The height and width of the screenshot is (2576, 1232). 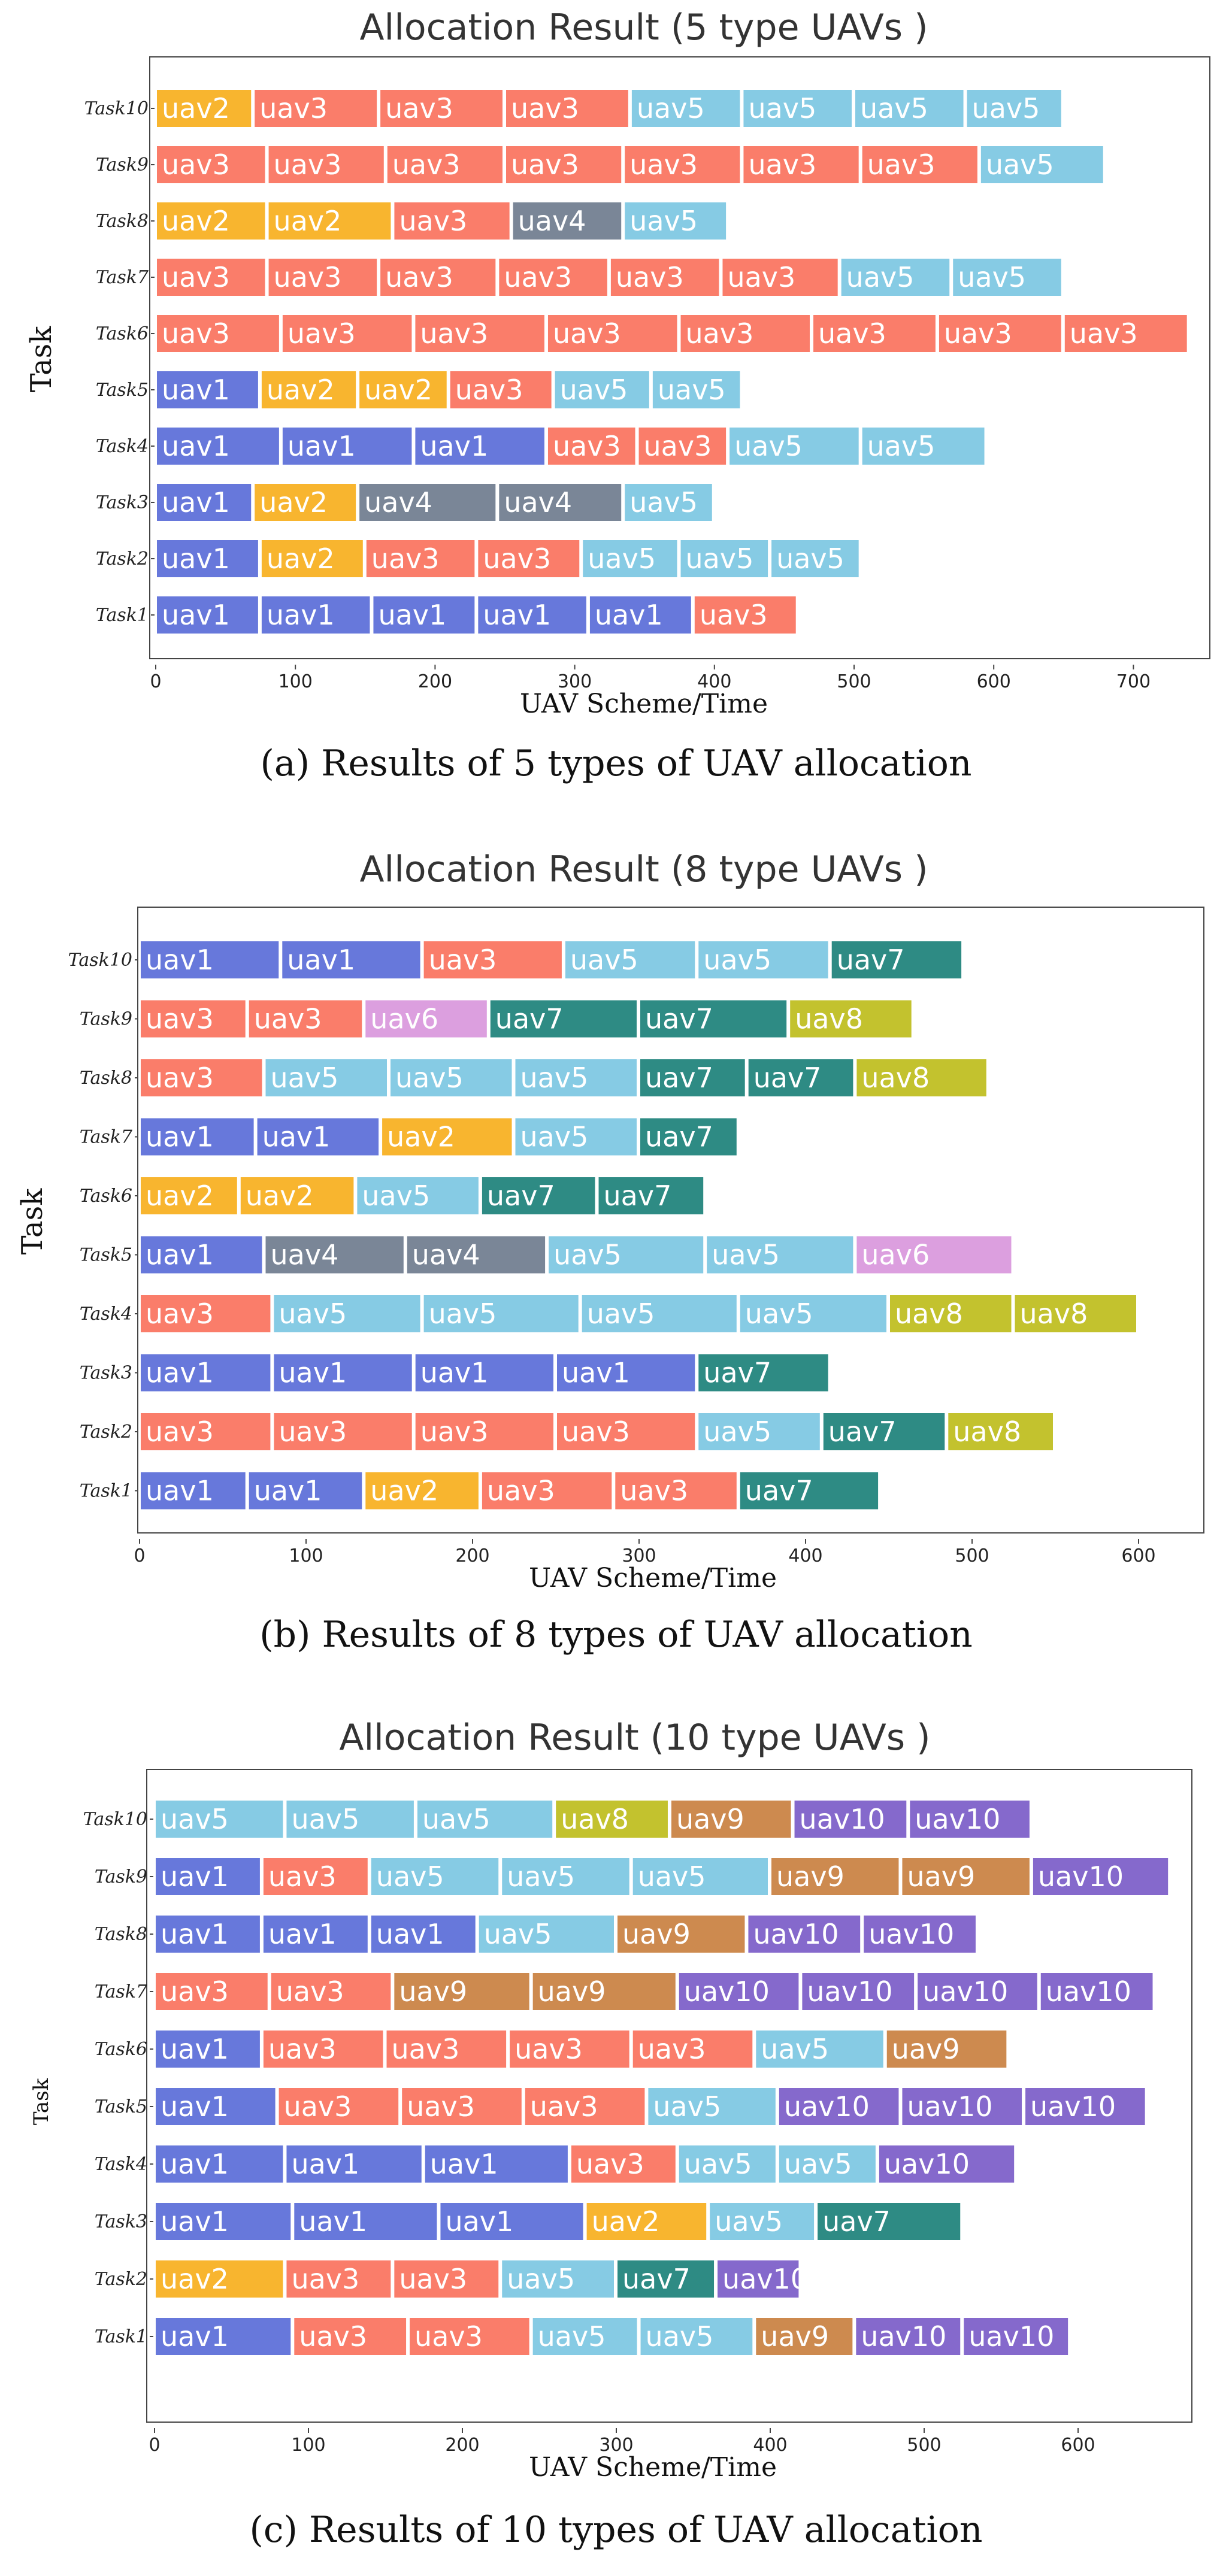 I want to click on x-tick-label: 300, so click(x=616, y=2445).